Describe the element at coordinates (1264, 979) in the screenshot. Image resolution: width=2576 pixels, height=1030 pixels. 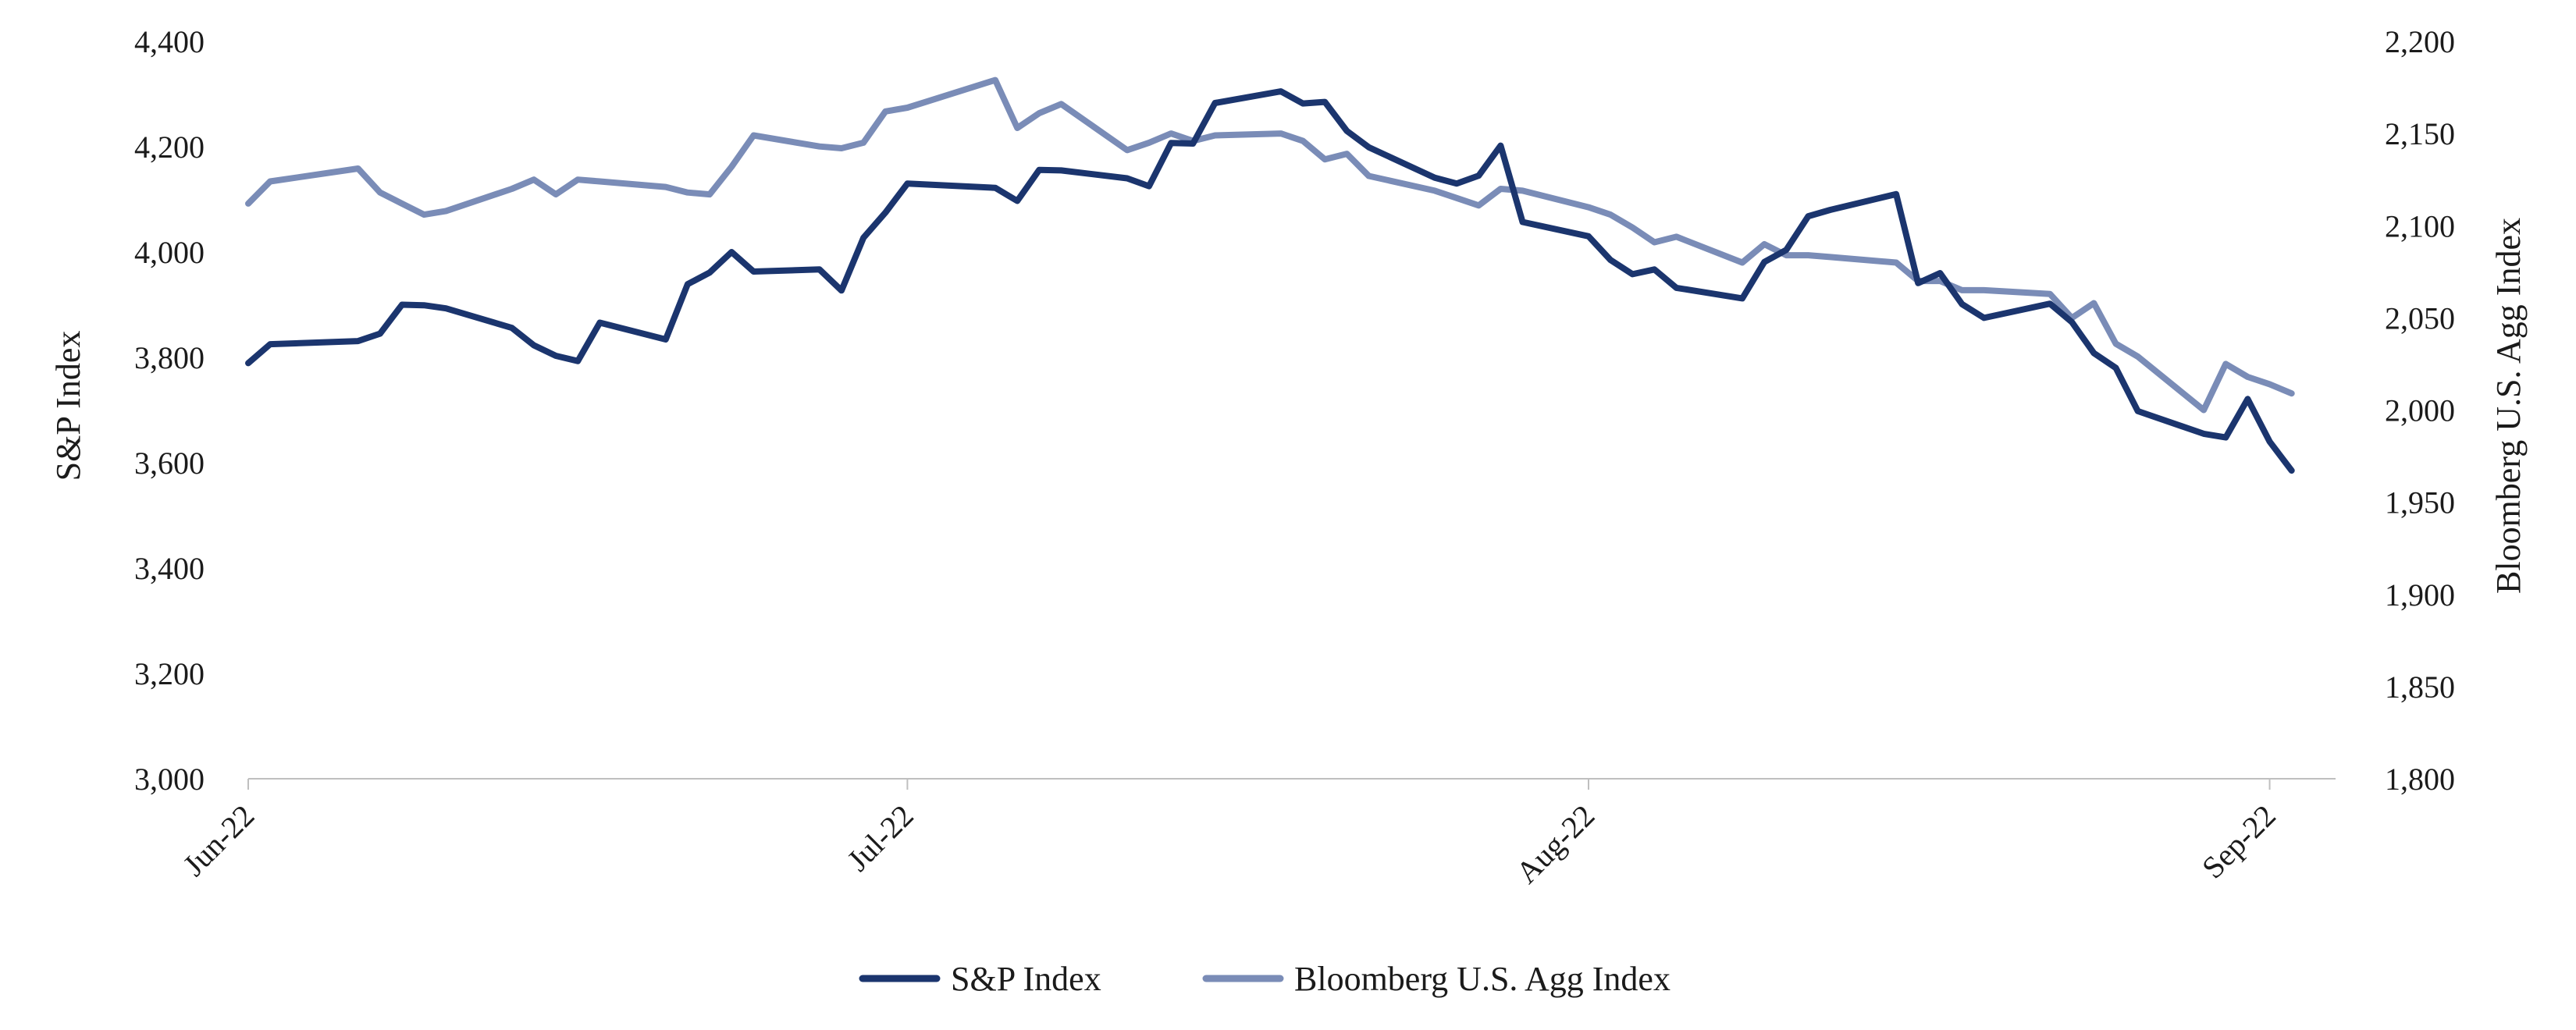
I see `legend: S&P Index Bloomberg U.S. Agg Index` at that location.